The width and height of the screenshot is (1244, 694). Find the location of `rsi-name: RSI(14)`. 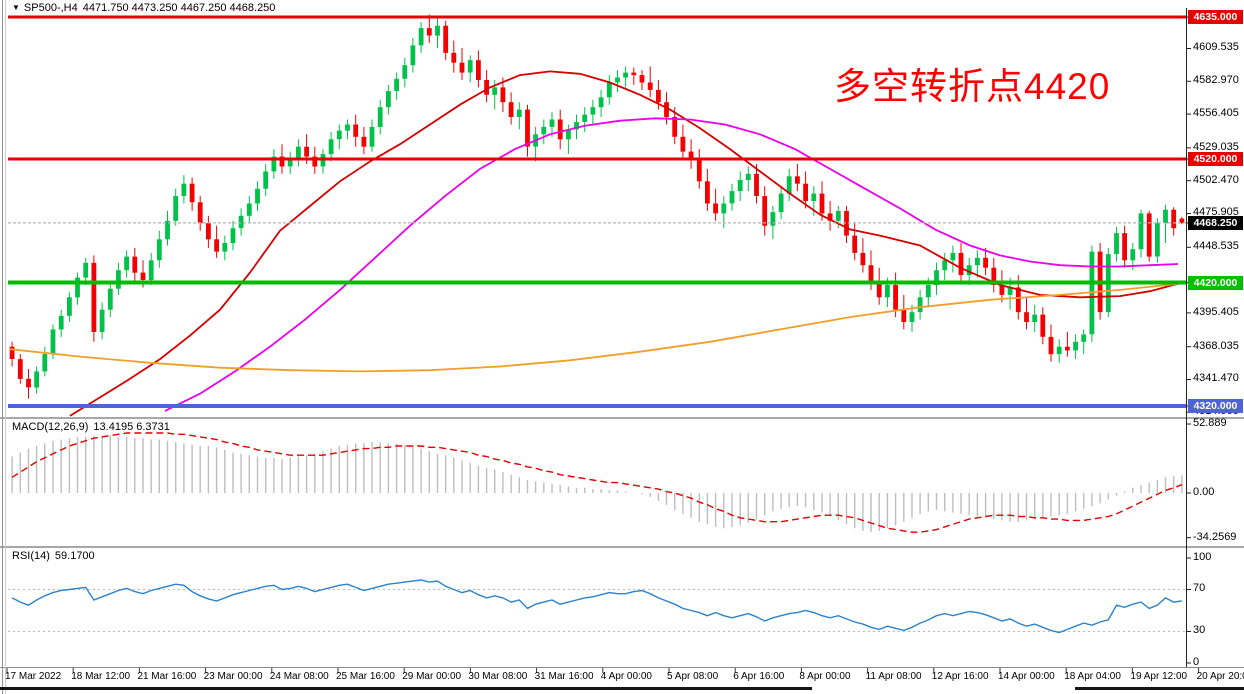

rsi-name: RSI(14) is located at coordinates (31, 556).